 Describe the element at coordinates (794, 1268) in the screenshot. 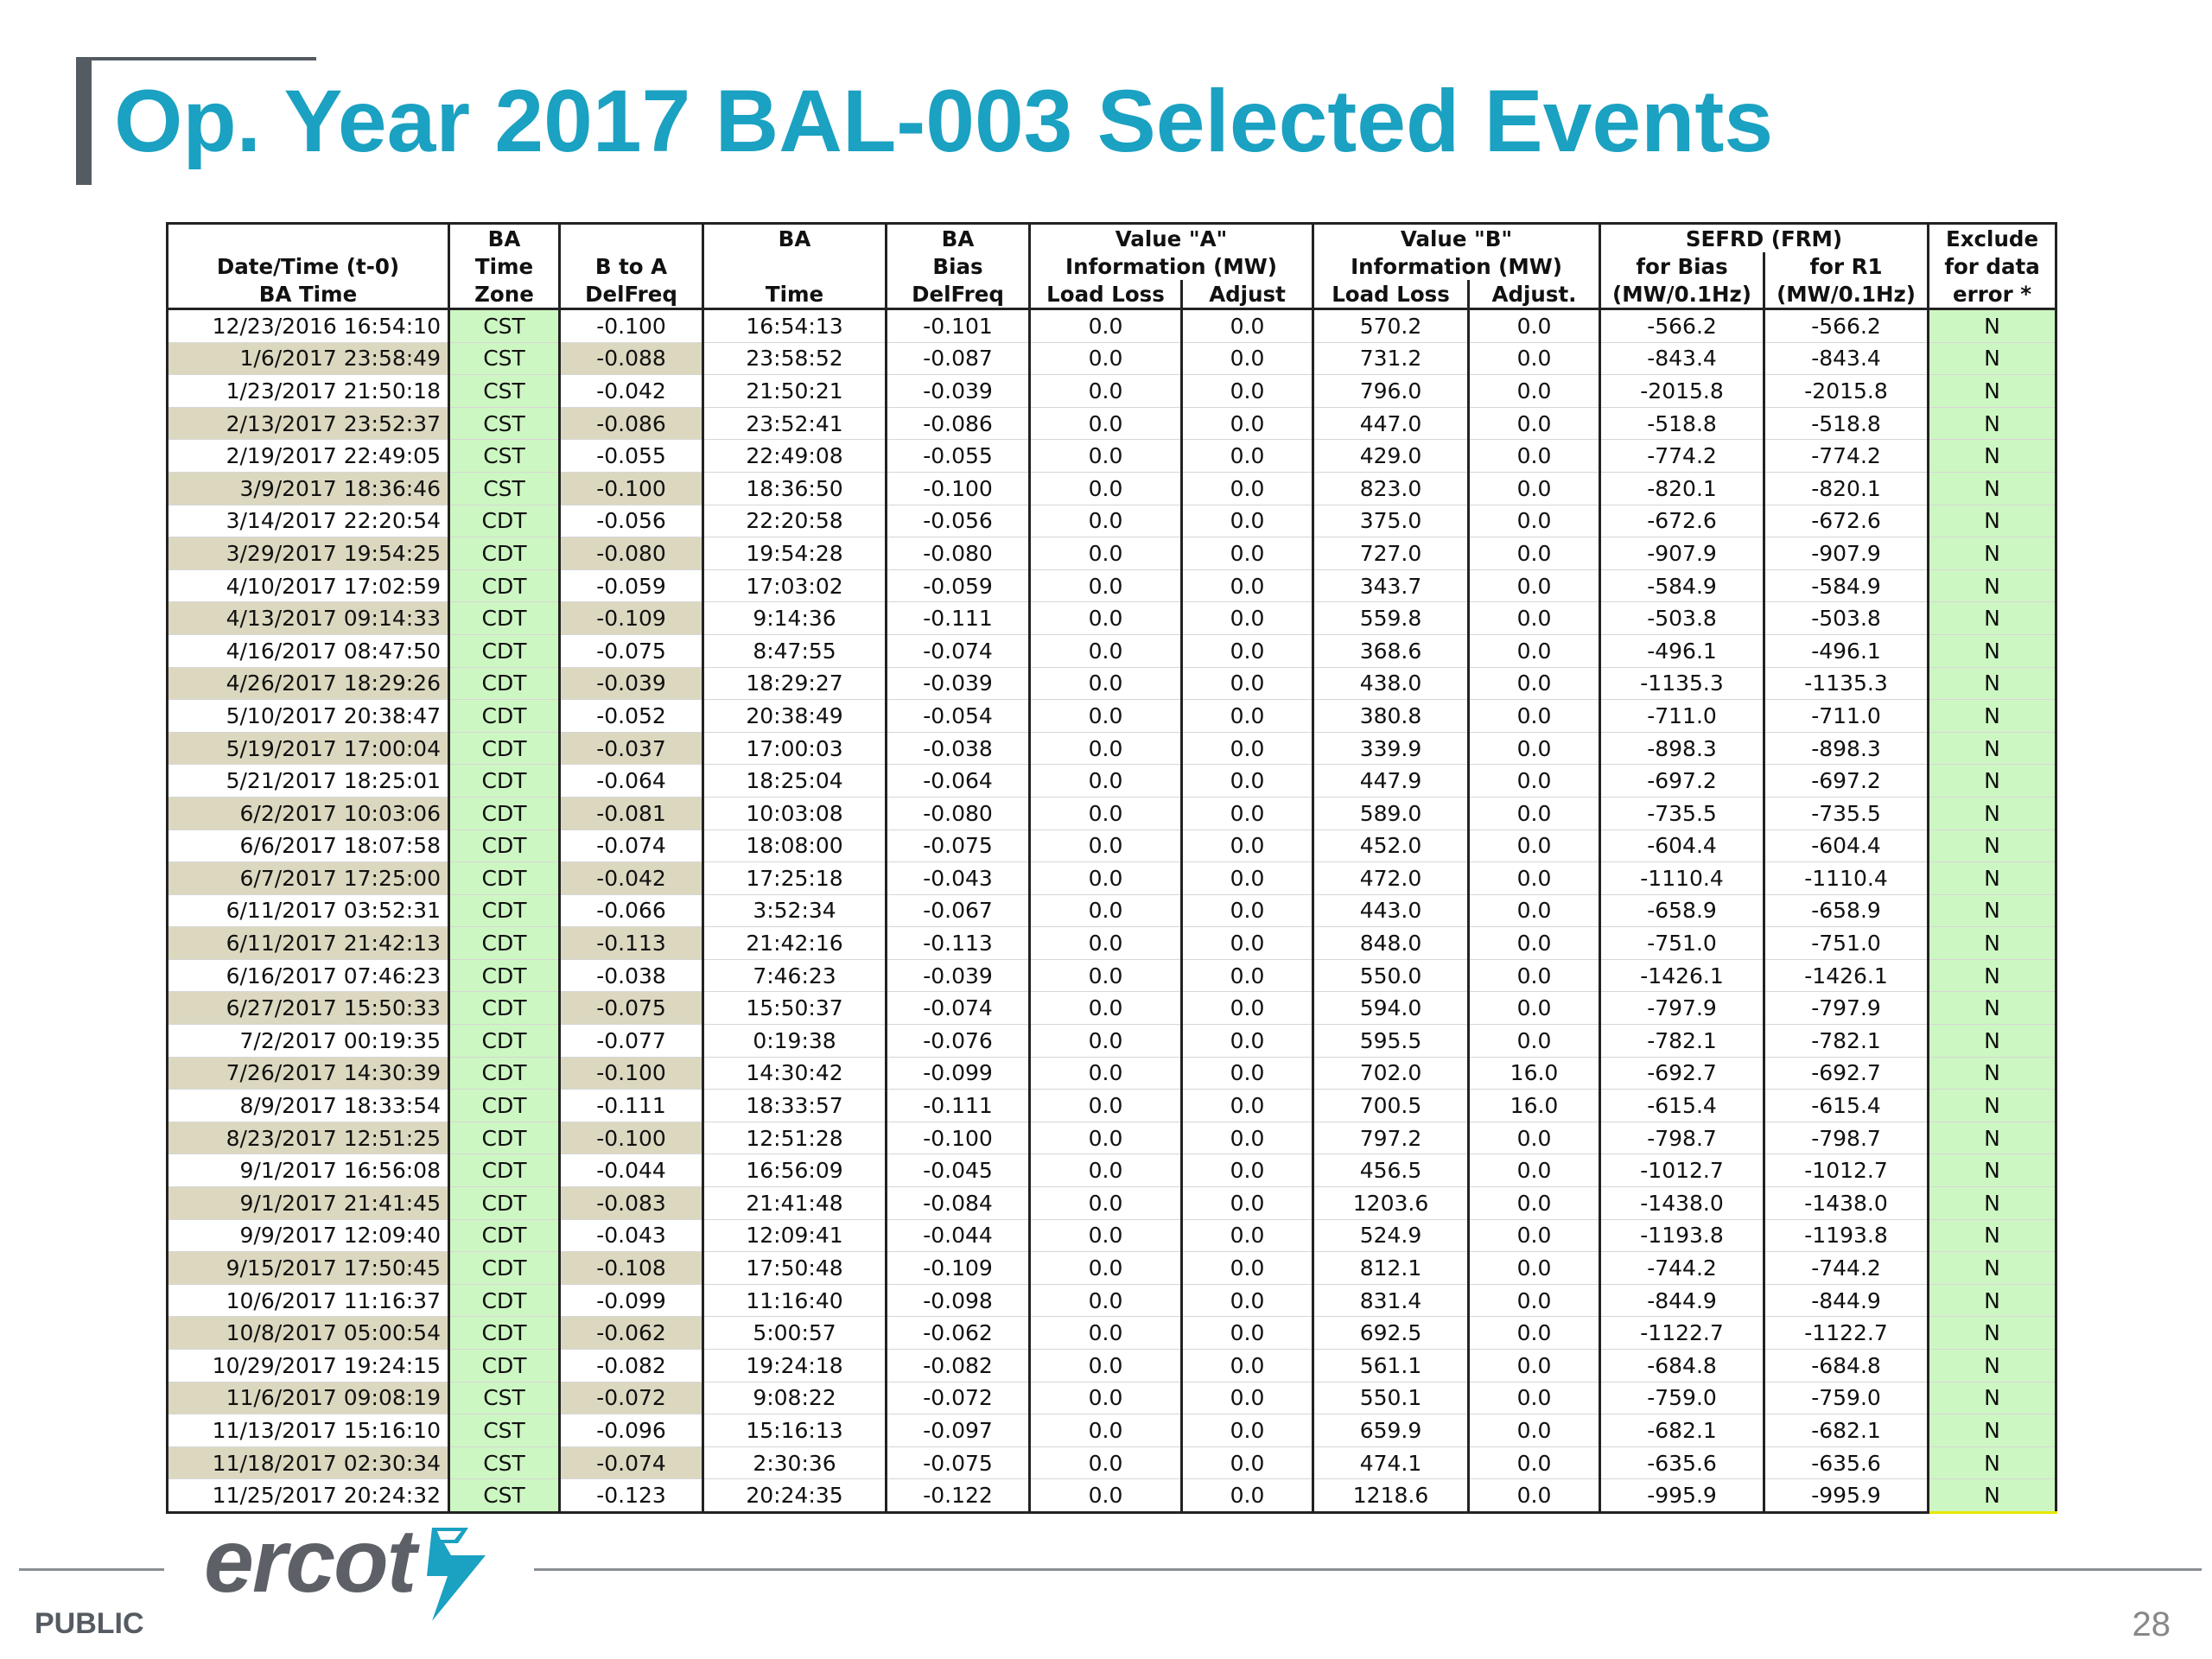

I see `cell-ba-time: 17:50:48` at that location.